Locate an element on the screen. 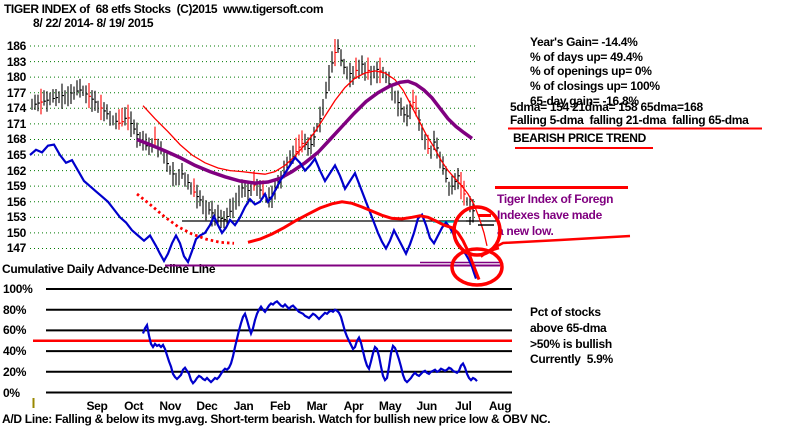 Image resolution: width=800 pixels, height=432 pixels. stats-line: % of closings up= 100% is located at coordinates (595, 86).